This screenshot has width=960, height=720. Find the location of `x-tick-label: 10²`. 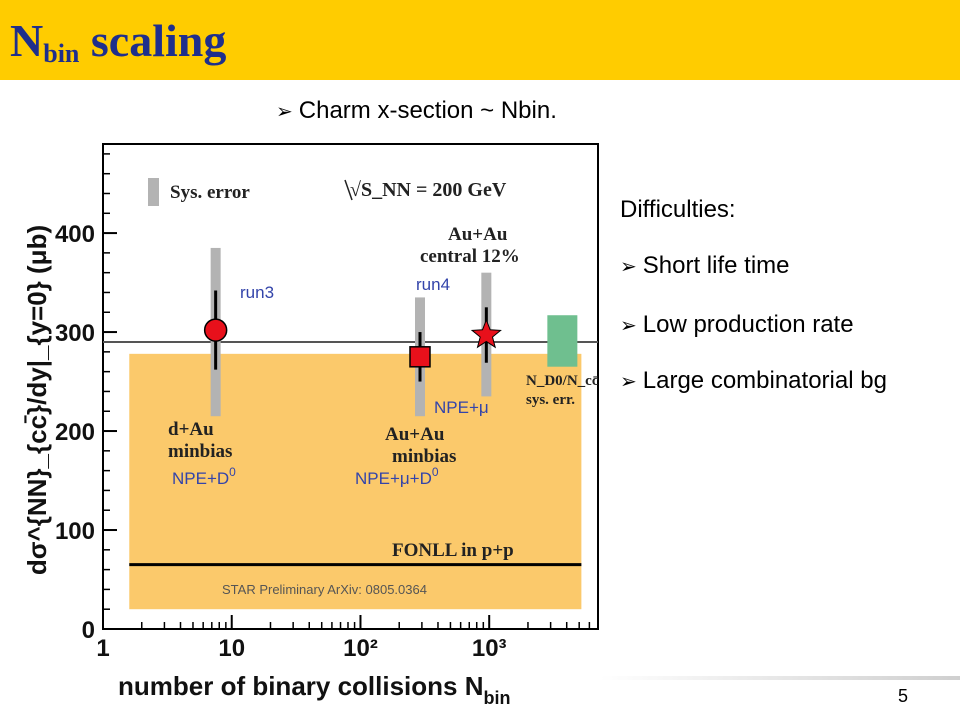

x-tick-label: 10² is located at coordinates (360, 648).